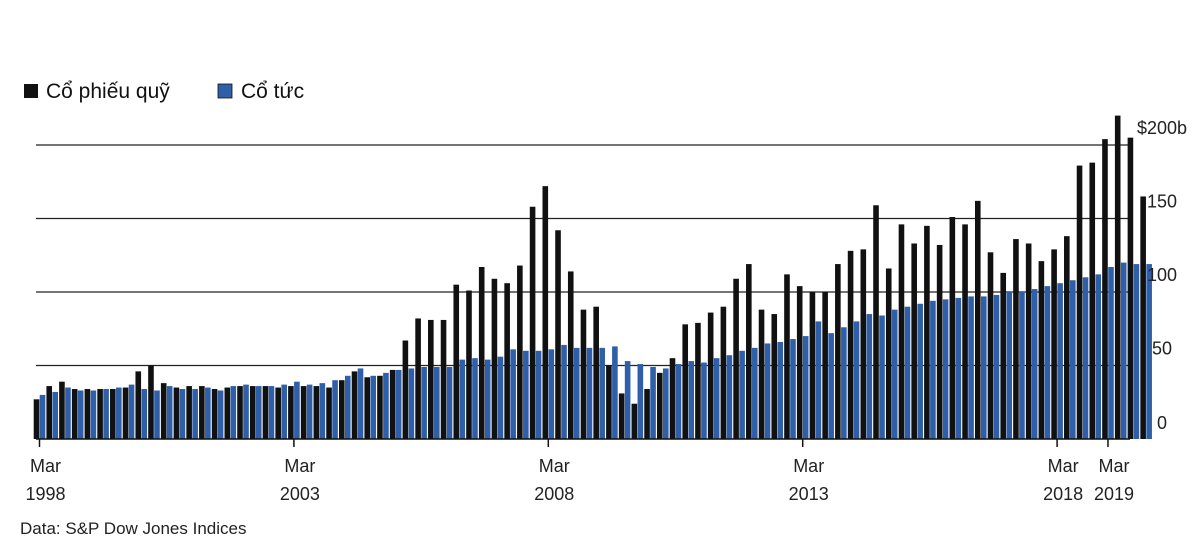  I want to click on legend-swatch-buybacks, so click(31, 91).